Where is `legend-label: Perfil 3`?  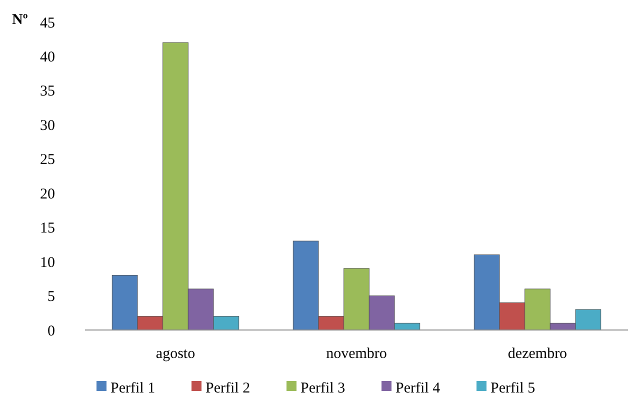 legend-label: Perfil 3 is located at coordinates (323, 388).